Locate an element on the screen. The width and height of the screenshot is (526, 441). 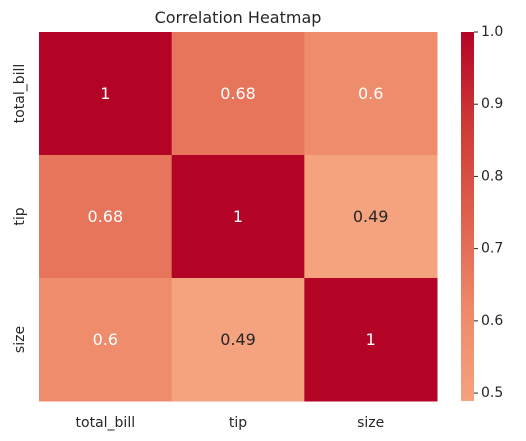
y-tick-label: tip is located at coordinates (20, 216).